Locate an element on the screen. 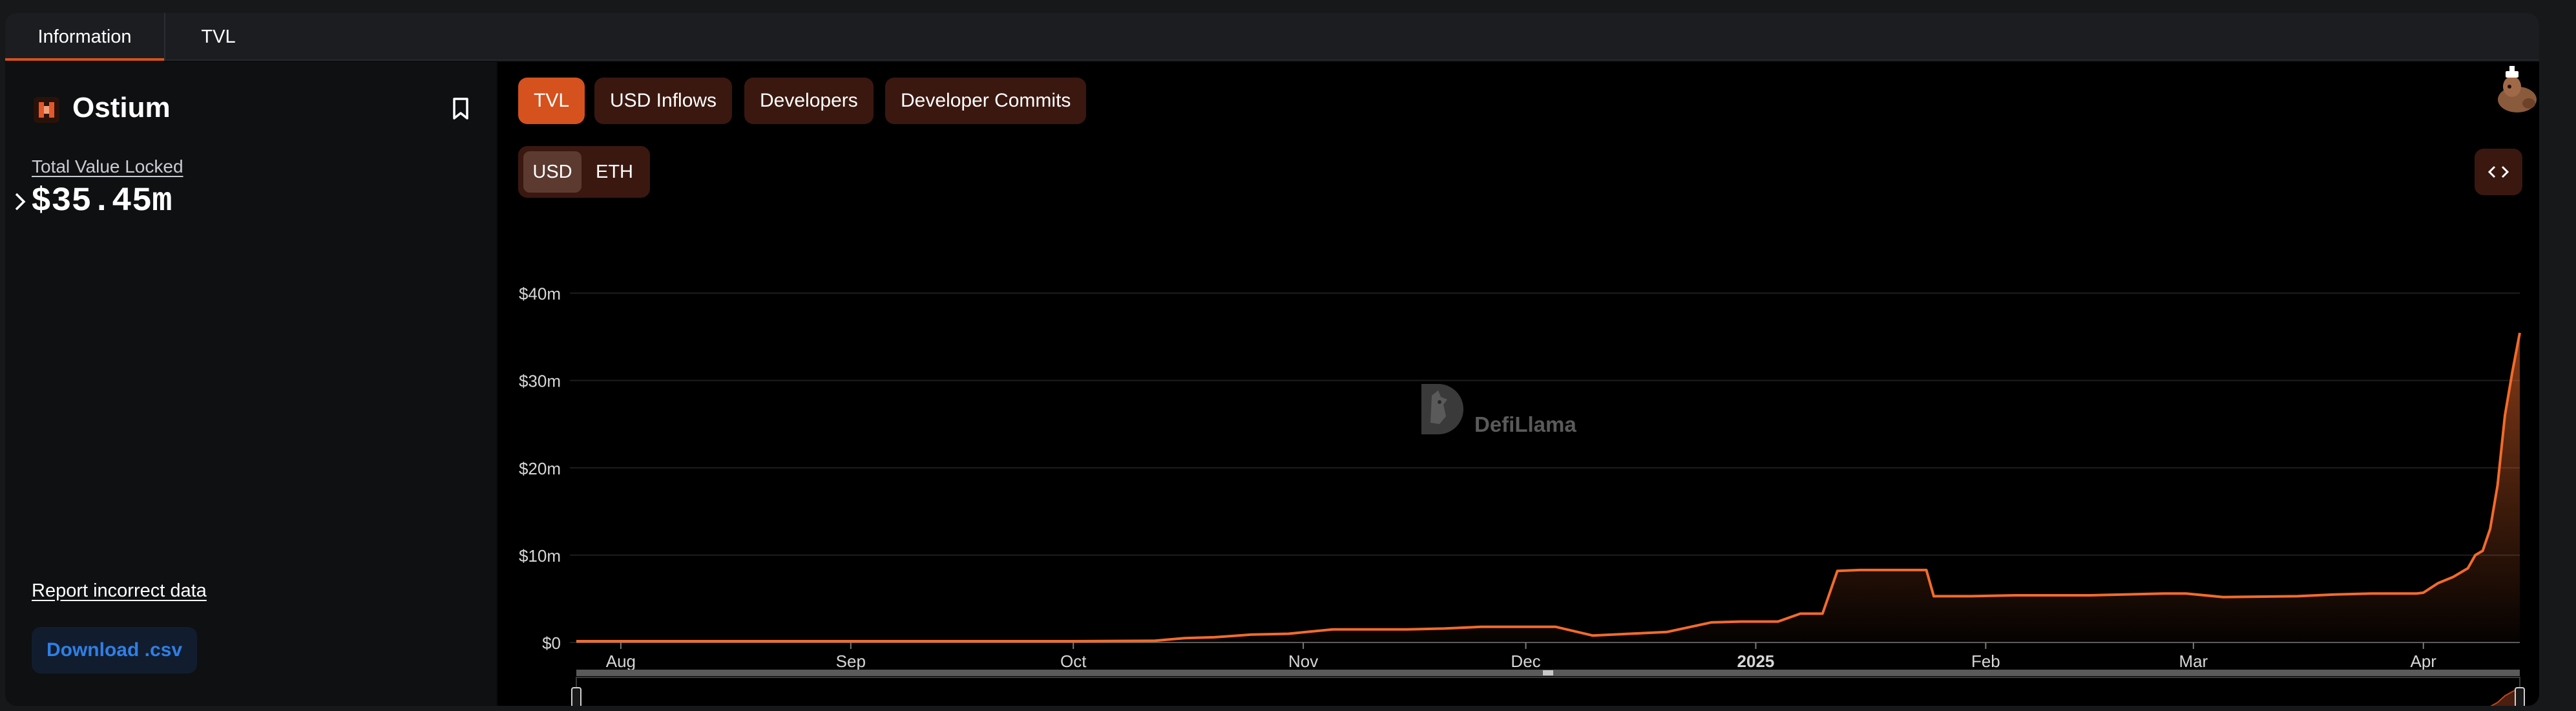 The height and width of the screenshot is (711, 2576). ostium-logo-icon is located at coordinates (46, 110).